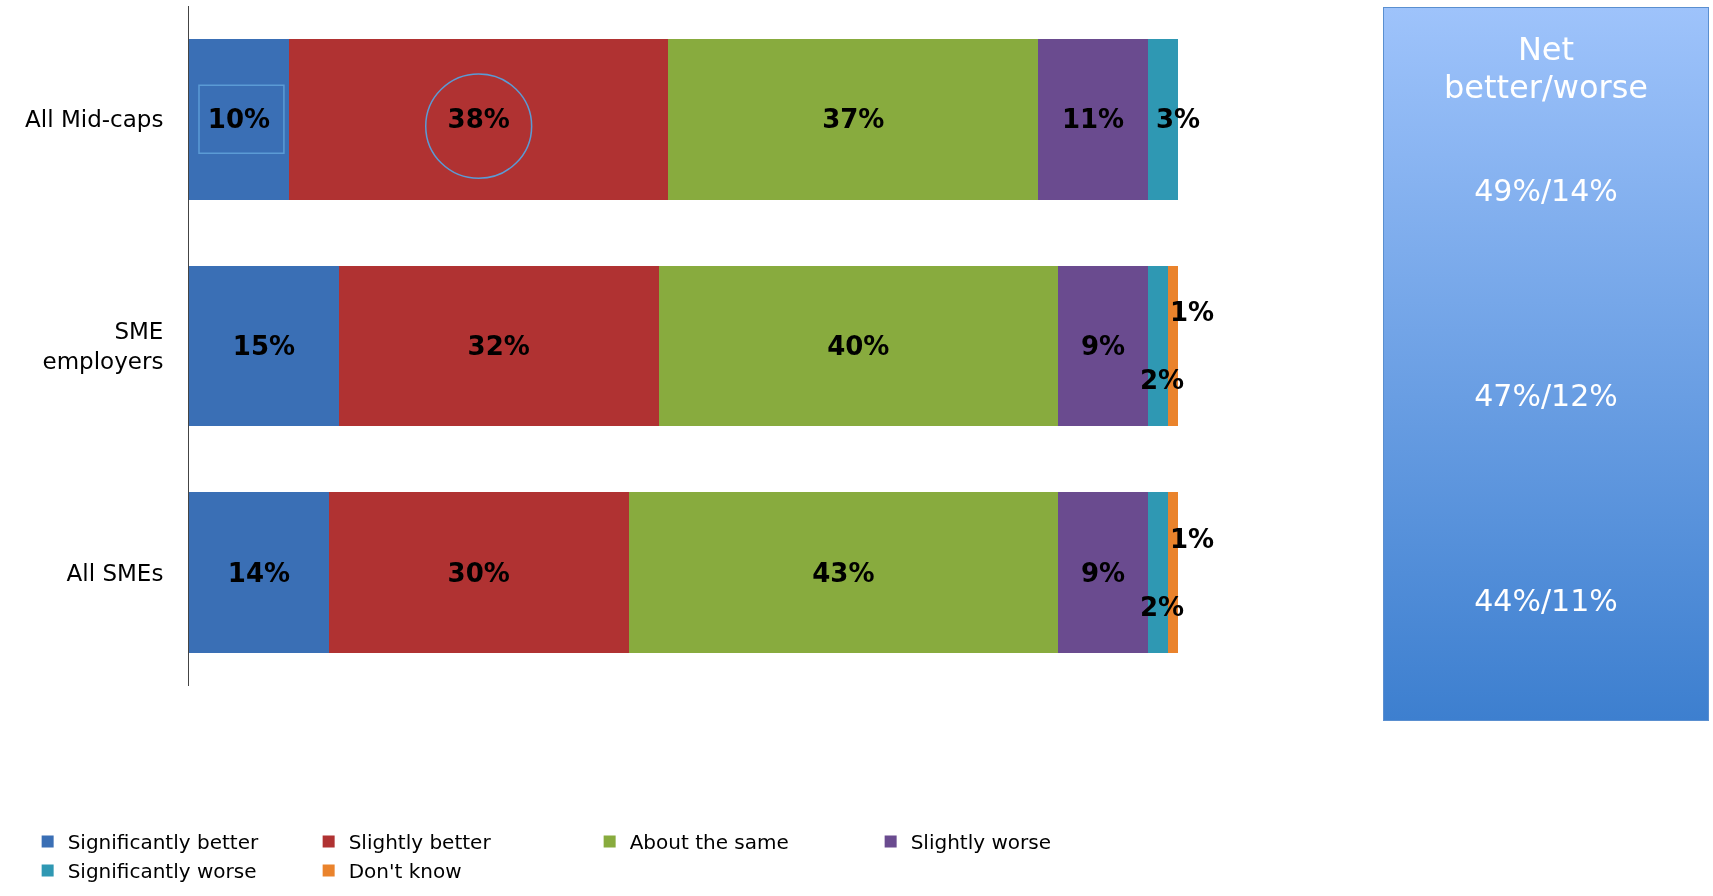  What do you see at coordinates (94, 119) in the screenshot?
I see `y-tick-label: All Mid-caps` at bounding box center [94, 119].